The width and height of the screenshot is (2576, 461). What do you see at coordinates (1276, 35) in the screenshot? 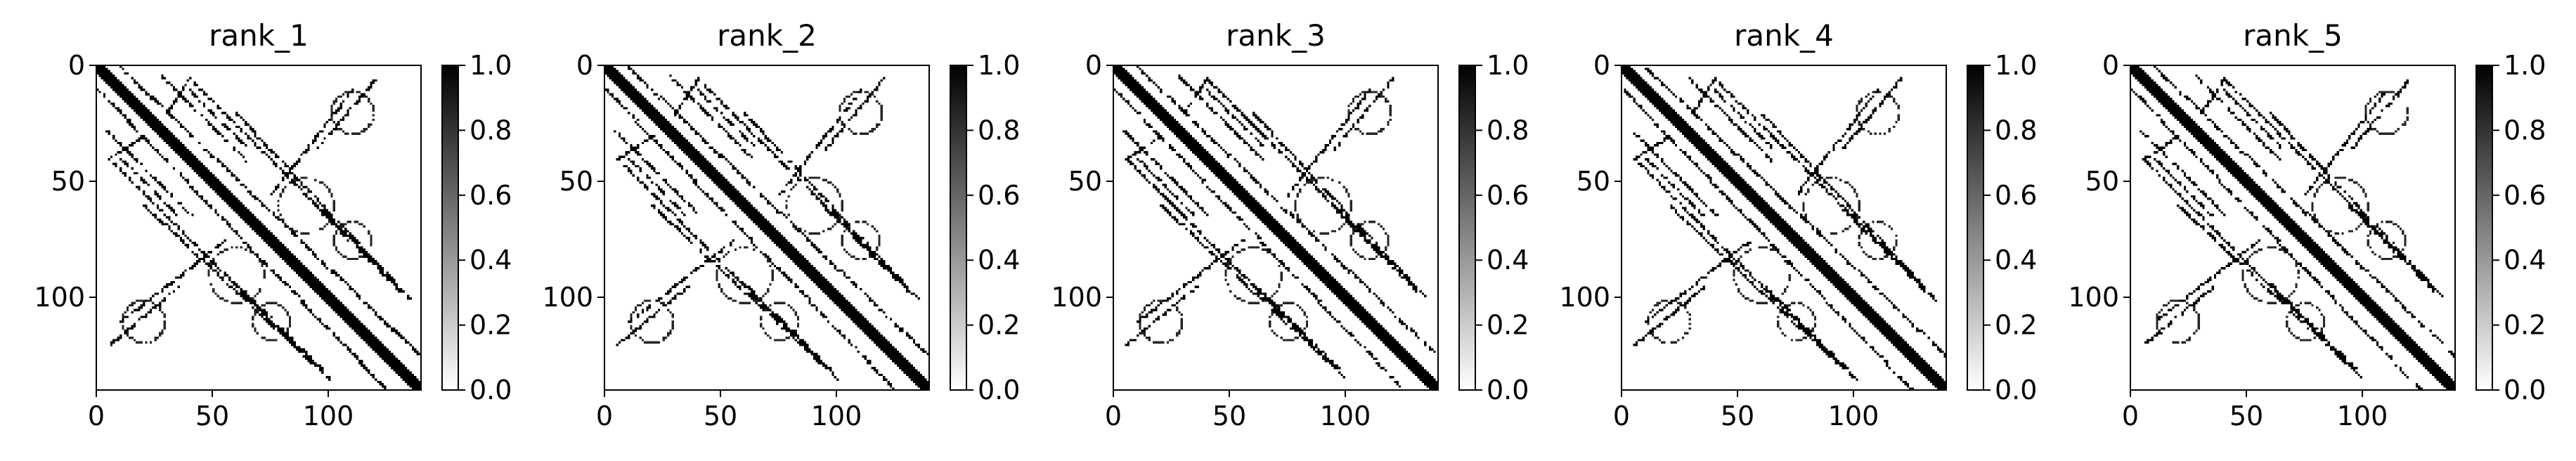
I see `subplot-title: rank_3` at bounding box center [1276, 35].